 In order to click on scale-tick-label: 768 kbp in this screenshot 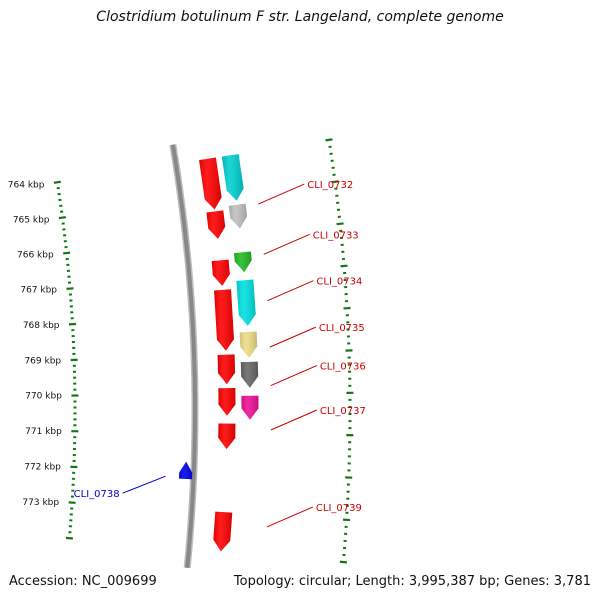, I will do `click(41, 326)`.